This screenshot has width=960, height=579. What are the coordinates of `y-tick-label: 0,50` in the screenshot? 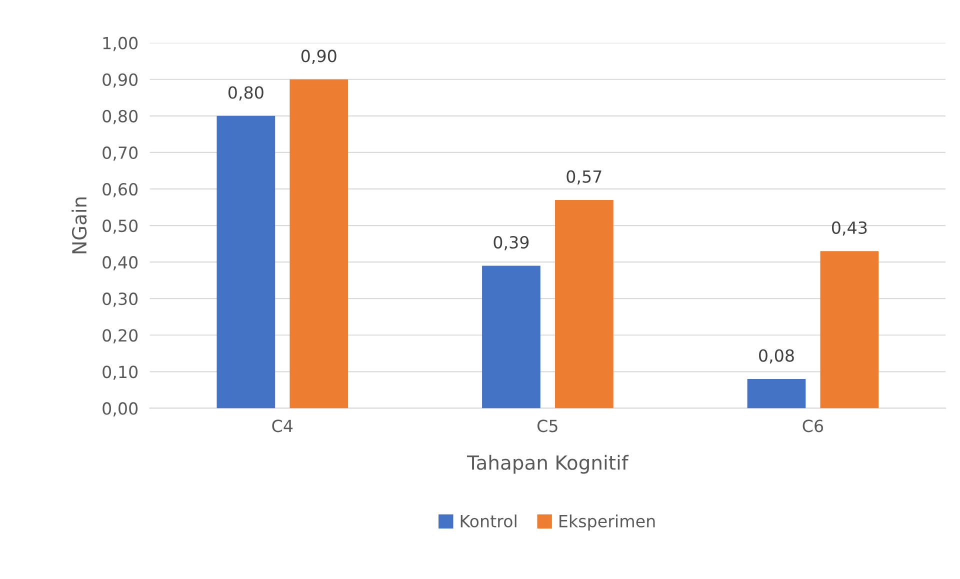 It's located at (120, 226).